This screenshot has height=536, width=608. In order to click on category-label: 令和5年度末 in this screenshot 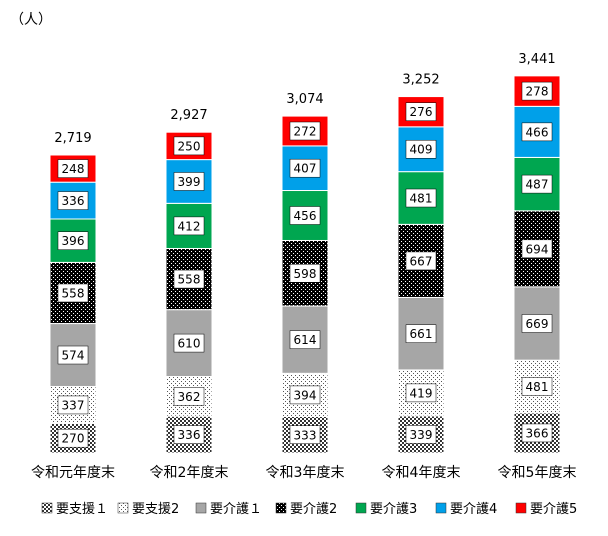, I will do `click(537, 473)`.